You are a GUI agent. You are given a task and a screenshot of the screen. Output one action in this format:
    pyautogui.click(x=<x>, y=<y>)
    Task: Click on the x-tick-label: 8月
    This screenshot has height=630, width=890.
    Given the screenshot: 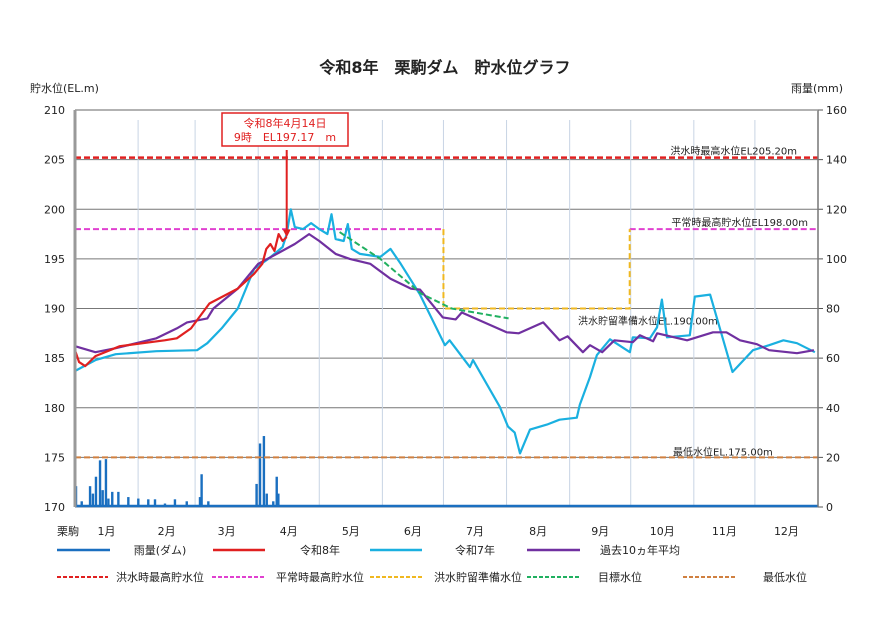 What is the action you would take?
    pyautogui.click(x=538, y=531)
    